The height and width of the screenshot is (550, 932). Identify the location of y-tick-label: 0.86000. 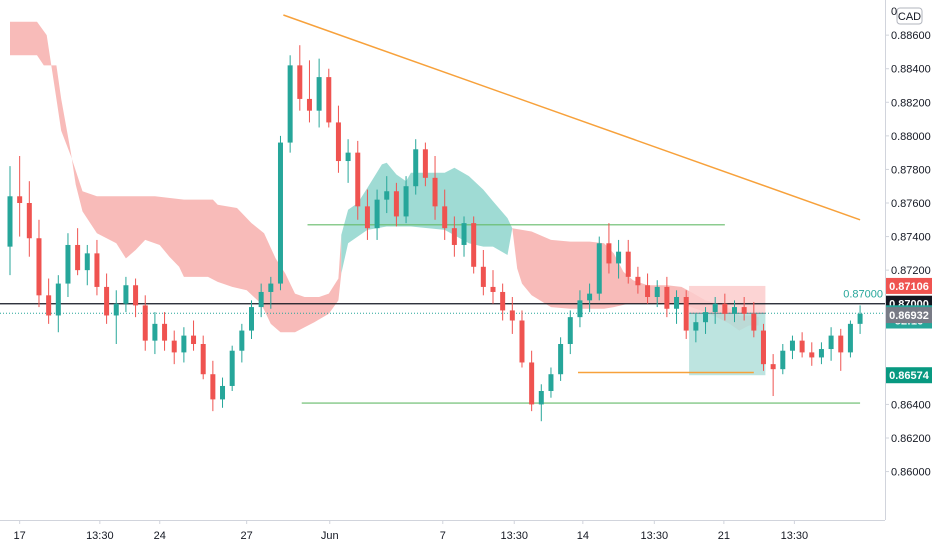
(911, 473).